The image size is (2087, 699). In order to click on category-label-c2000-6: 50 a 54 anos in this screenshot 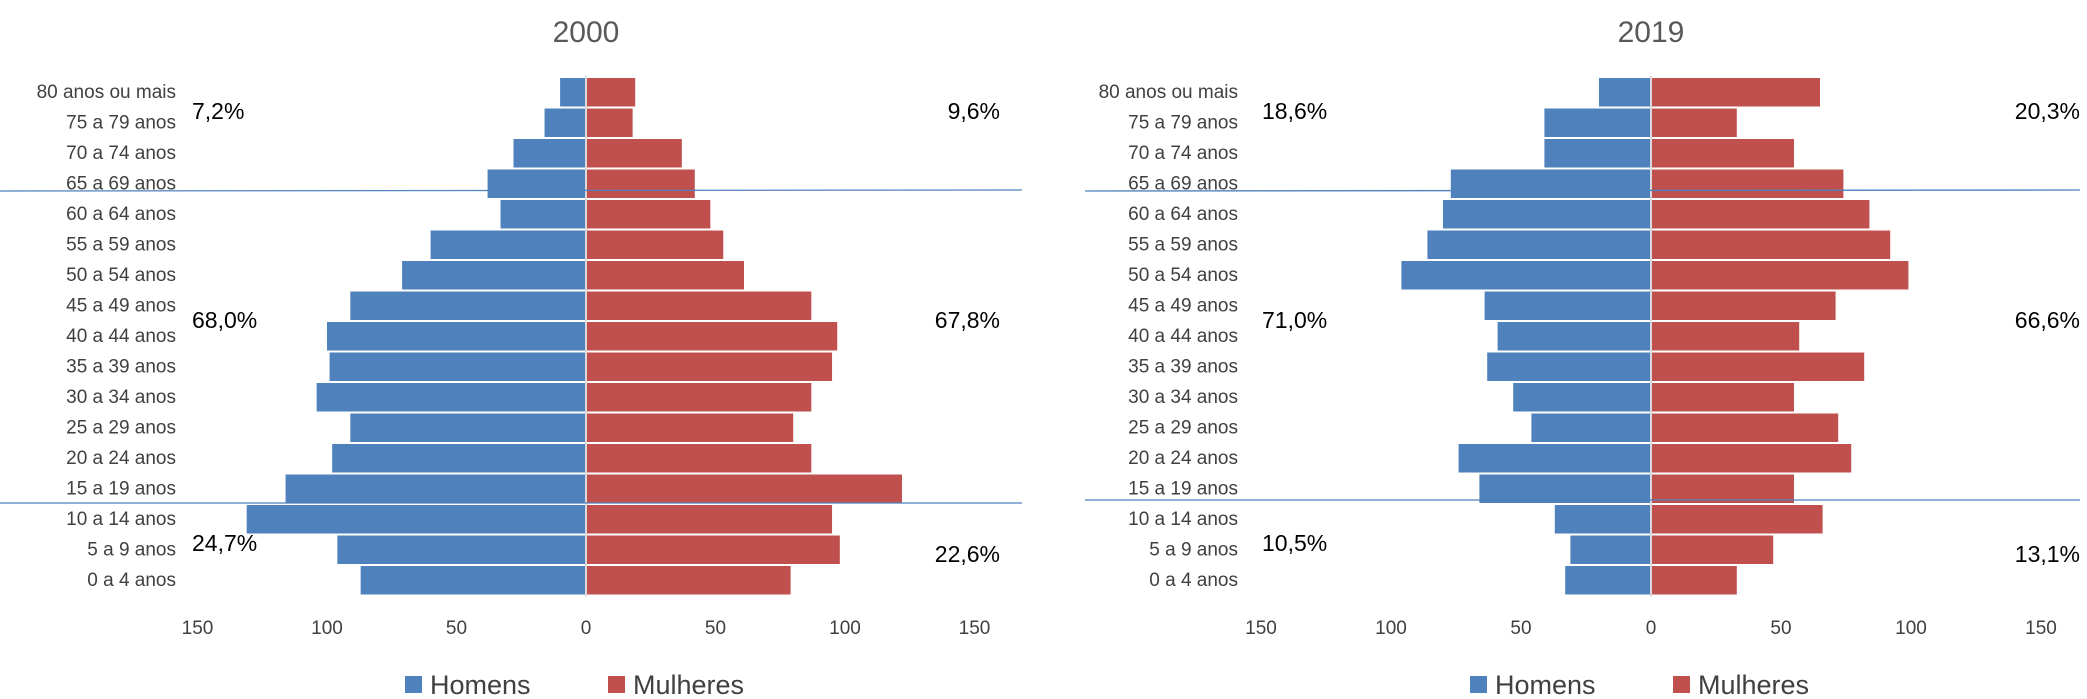, I will do `click(121, 275)`.